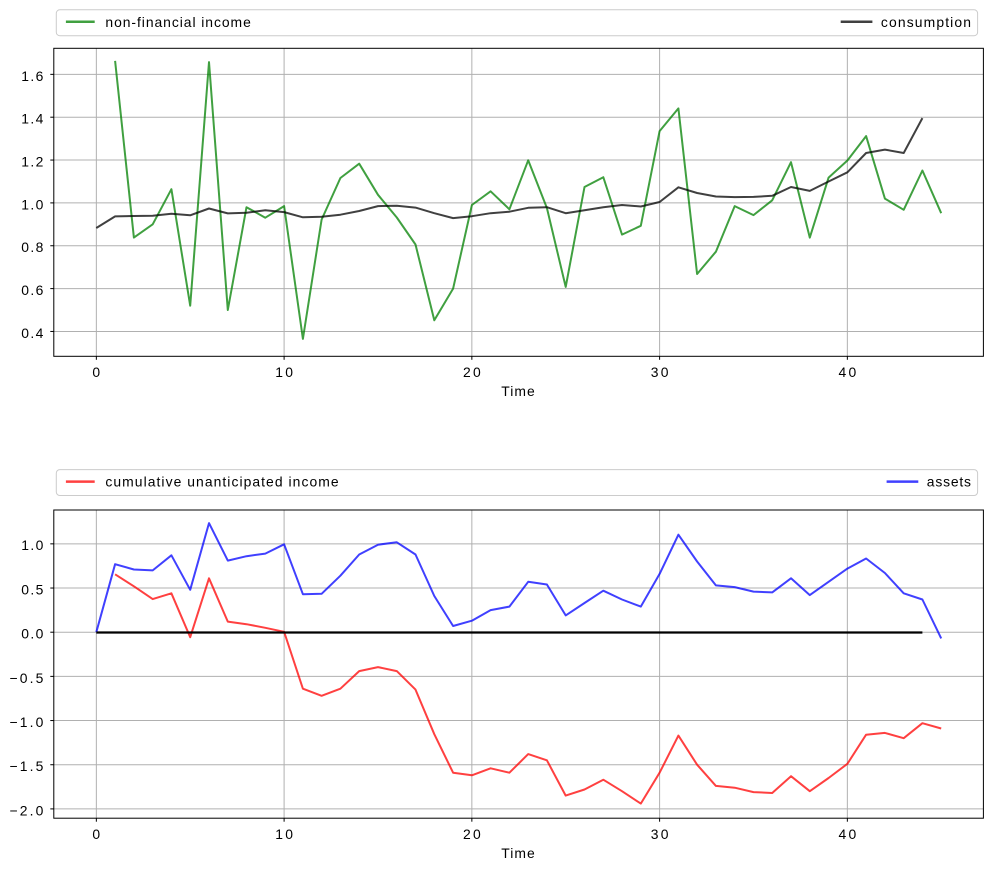 This screenshot has height=876, width=993. Describe the element at coordinates (32, 333) in the screenshot. I see `svg-text: 0.4` at that location.